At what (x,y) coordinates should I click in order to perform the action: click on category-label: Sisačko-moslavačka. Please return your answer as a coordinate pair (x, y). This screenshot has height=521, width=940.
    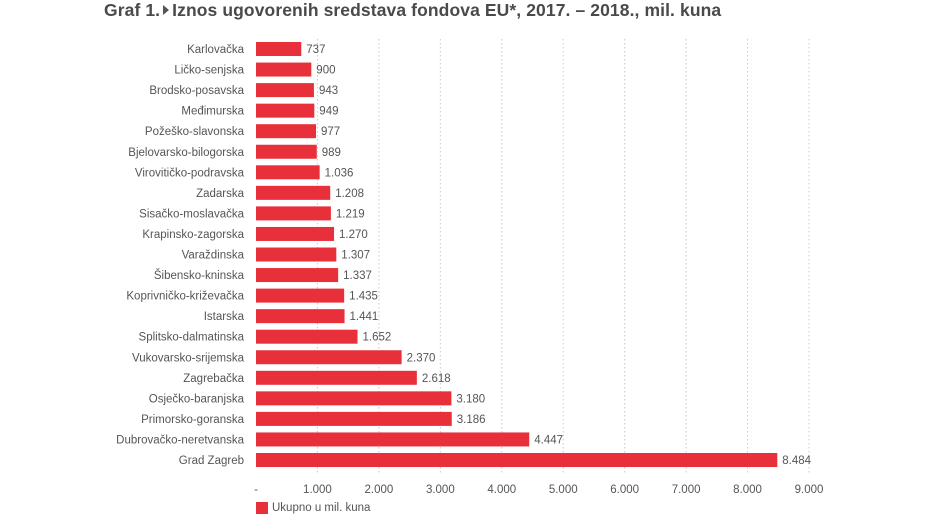
    Looking at the image, I should click on (191, 214).